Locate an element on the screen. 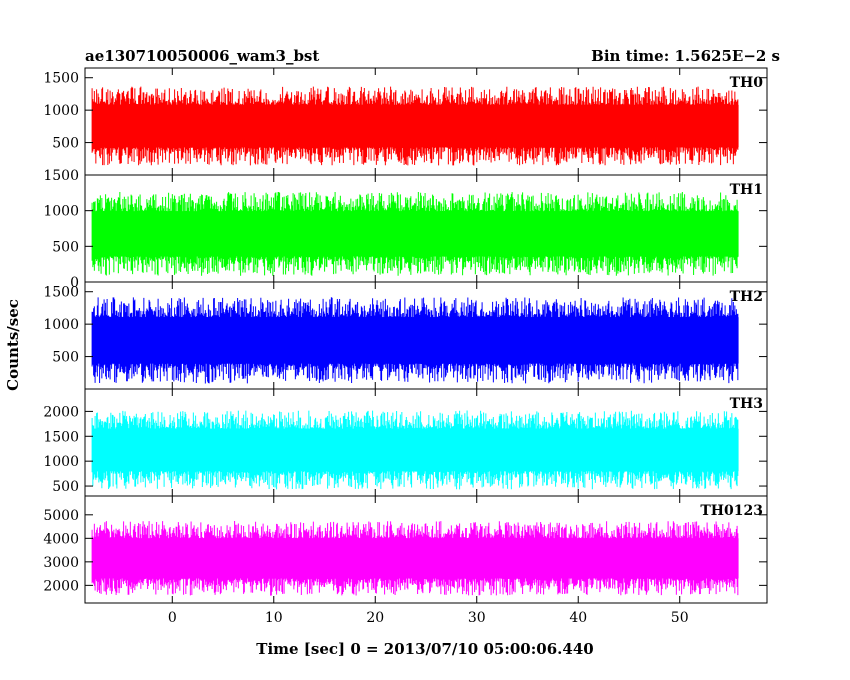 The height and width of the screenshot is (680, 850). x-tick-label-4: 40 is located at coordinates (578, 618).